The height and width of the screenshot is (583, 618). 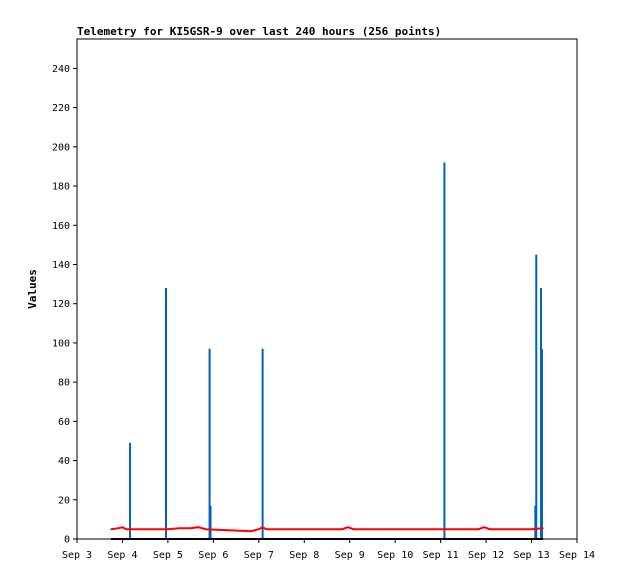 I want to click on x-tick-label: Sep 6, so click(x=213, y=555).